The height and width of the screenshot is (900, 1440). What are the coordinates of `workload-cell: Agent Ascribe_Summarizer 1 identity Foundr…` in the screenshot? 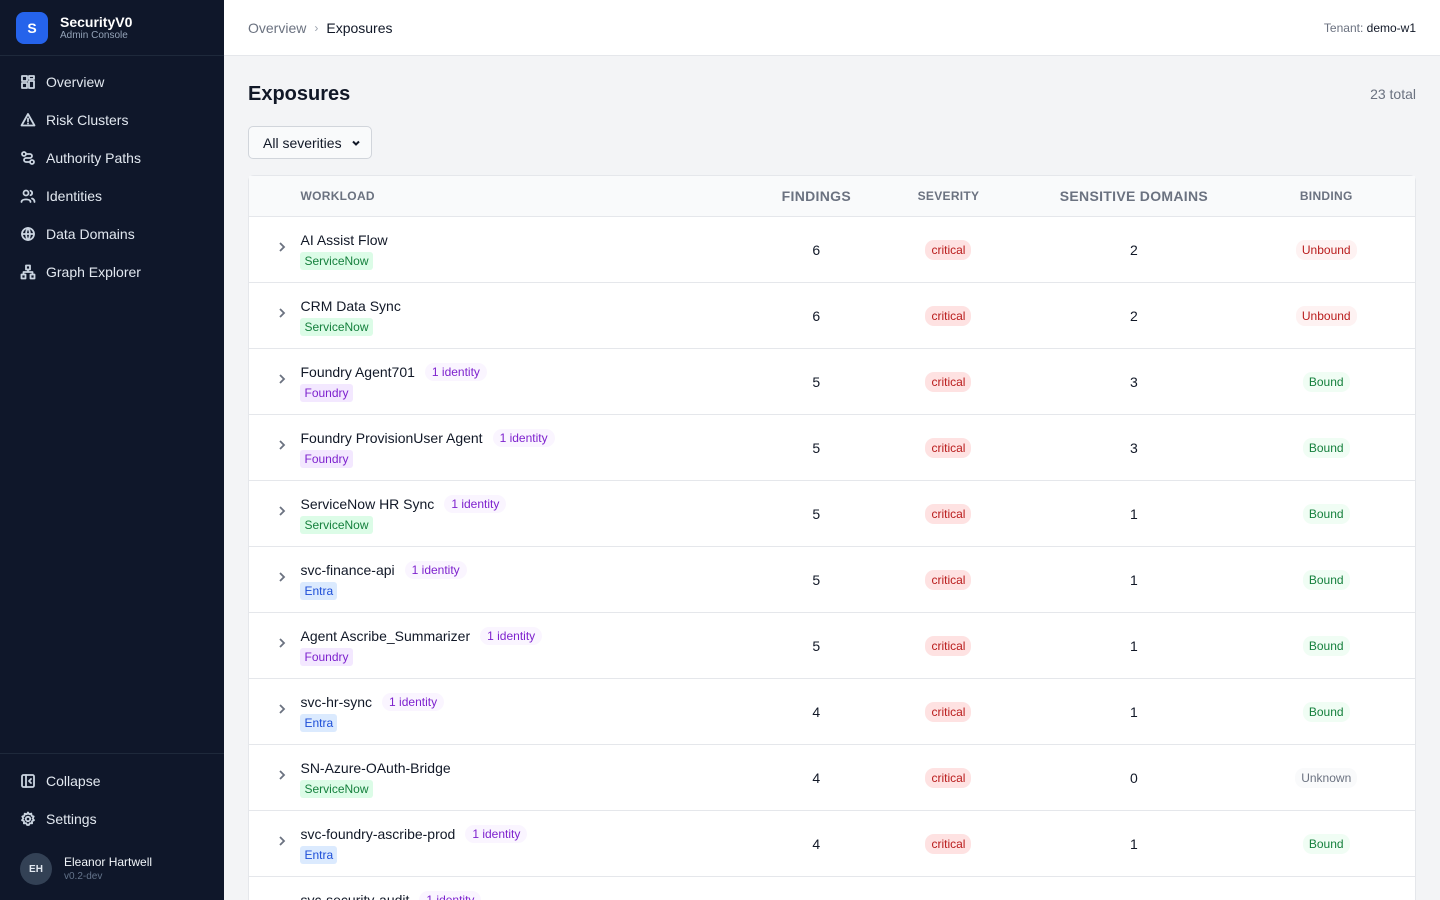 It's located at (533, 646).